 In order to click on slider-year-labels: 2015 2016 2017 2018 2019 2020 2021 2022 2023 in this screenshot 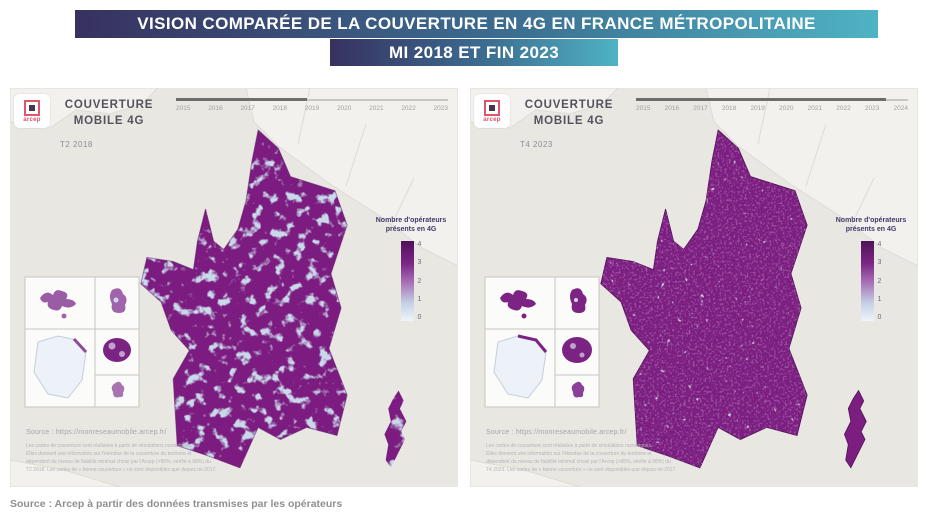, I will do `click(312, 108)`.